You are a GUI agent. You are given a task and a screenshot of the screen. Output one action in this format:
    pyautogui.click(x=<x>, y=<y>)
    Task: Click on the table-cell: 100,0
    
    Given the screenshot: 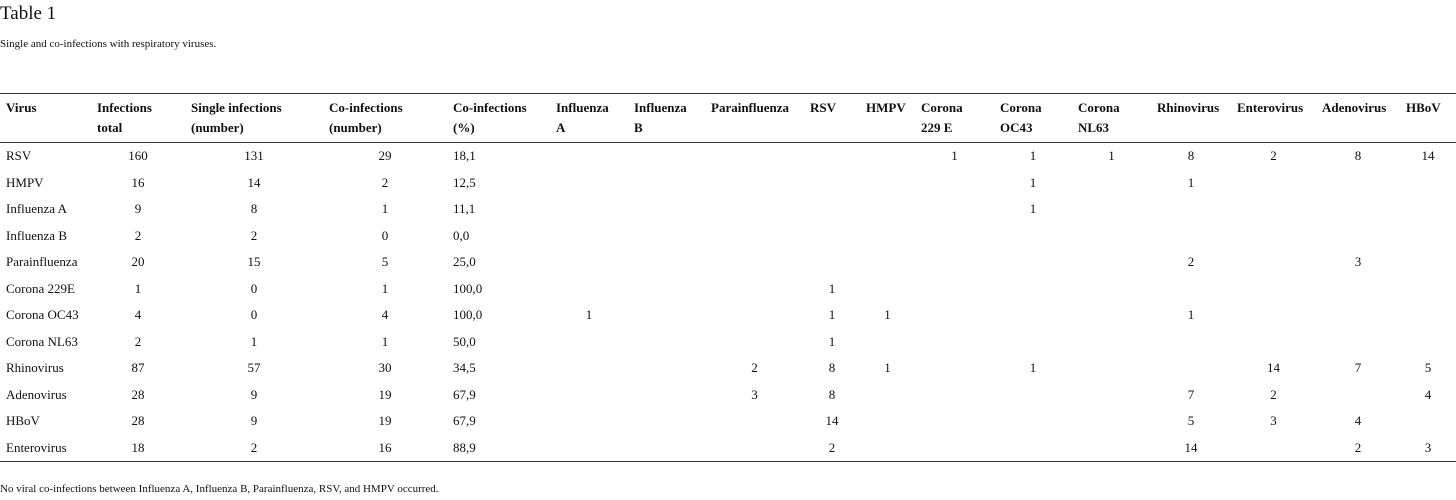 What is the action you would take?
    pyautogui.click(x=468, y=315)
    